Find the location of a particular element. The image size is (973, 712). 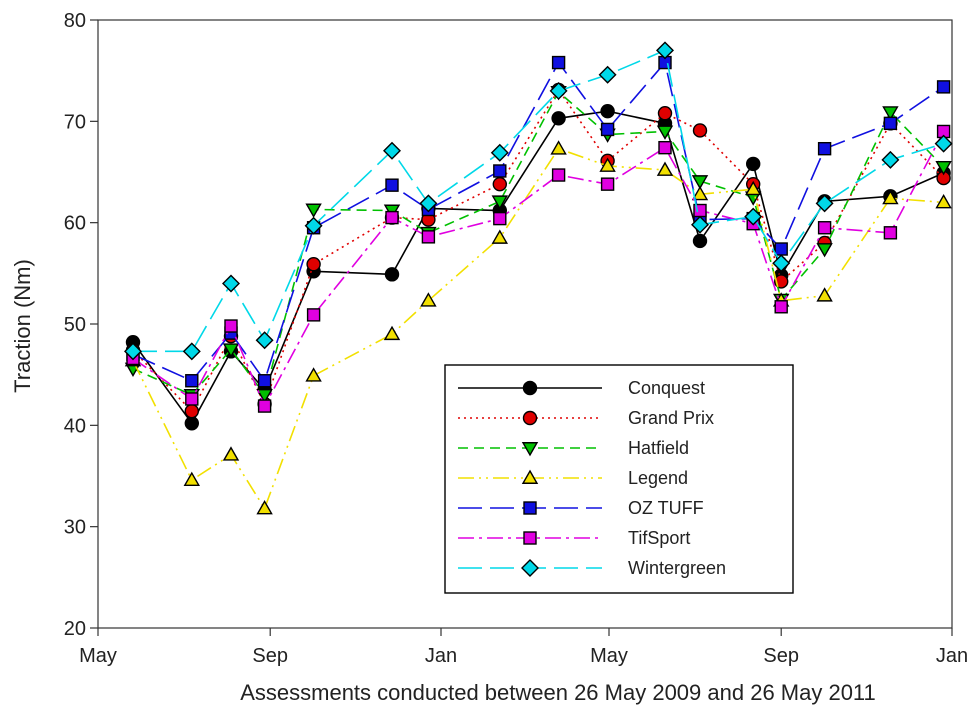

legend-item: TifSport is located at coordinates (574, 538).